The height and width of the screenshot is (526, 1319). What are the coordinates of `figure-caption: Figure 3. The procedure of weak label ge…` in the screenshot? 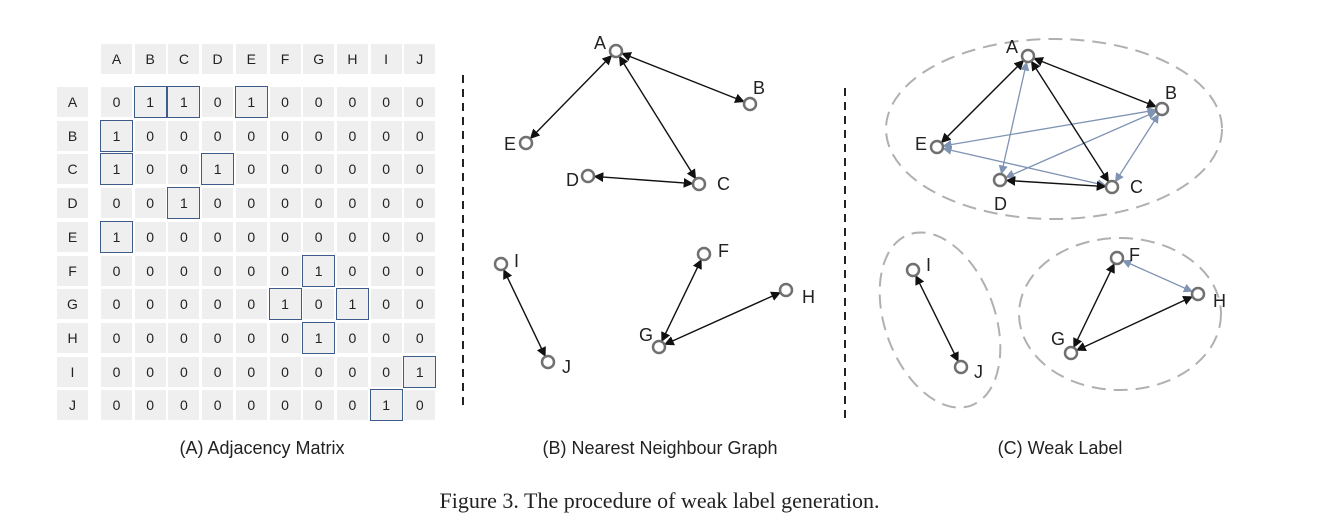 It's located at (659, 500).